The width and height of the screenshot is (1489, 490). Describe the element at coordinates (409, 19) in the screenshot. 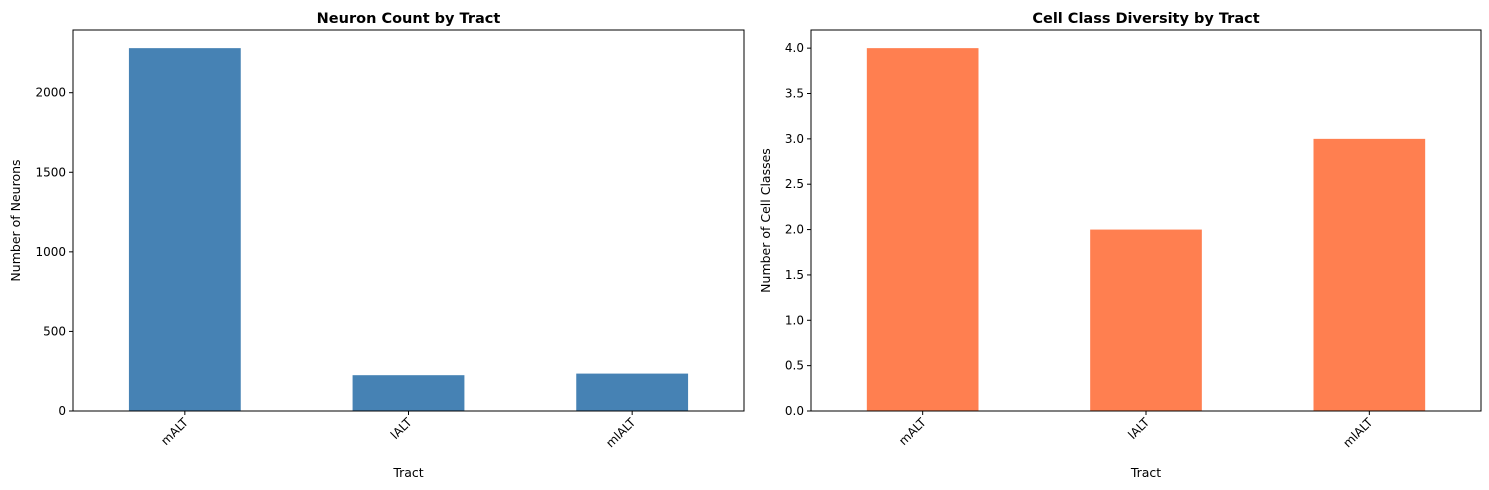

I see `chart-title: Neuron Count by Tract` at that location.